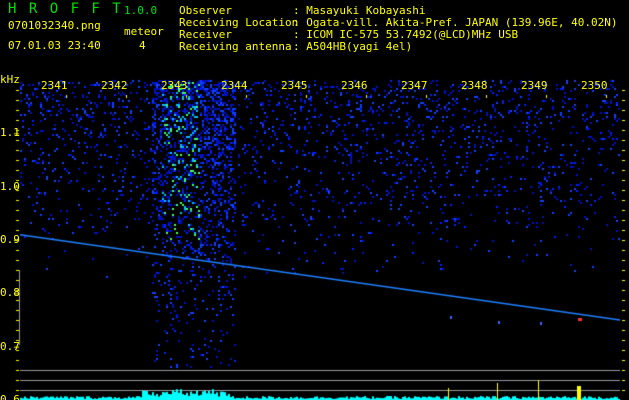 The width and height of the screenshot is (629, 400). I want to click on info-value: : A504HB(yagi 4el), so click(353, 46).